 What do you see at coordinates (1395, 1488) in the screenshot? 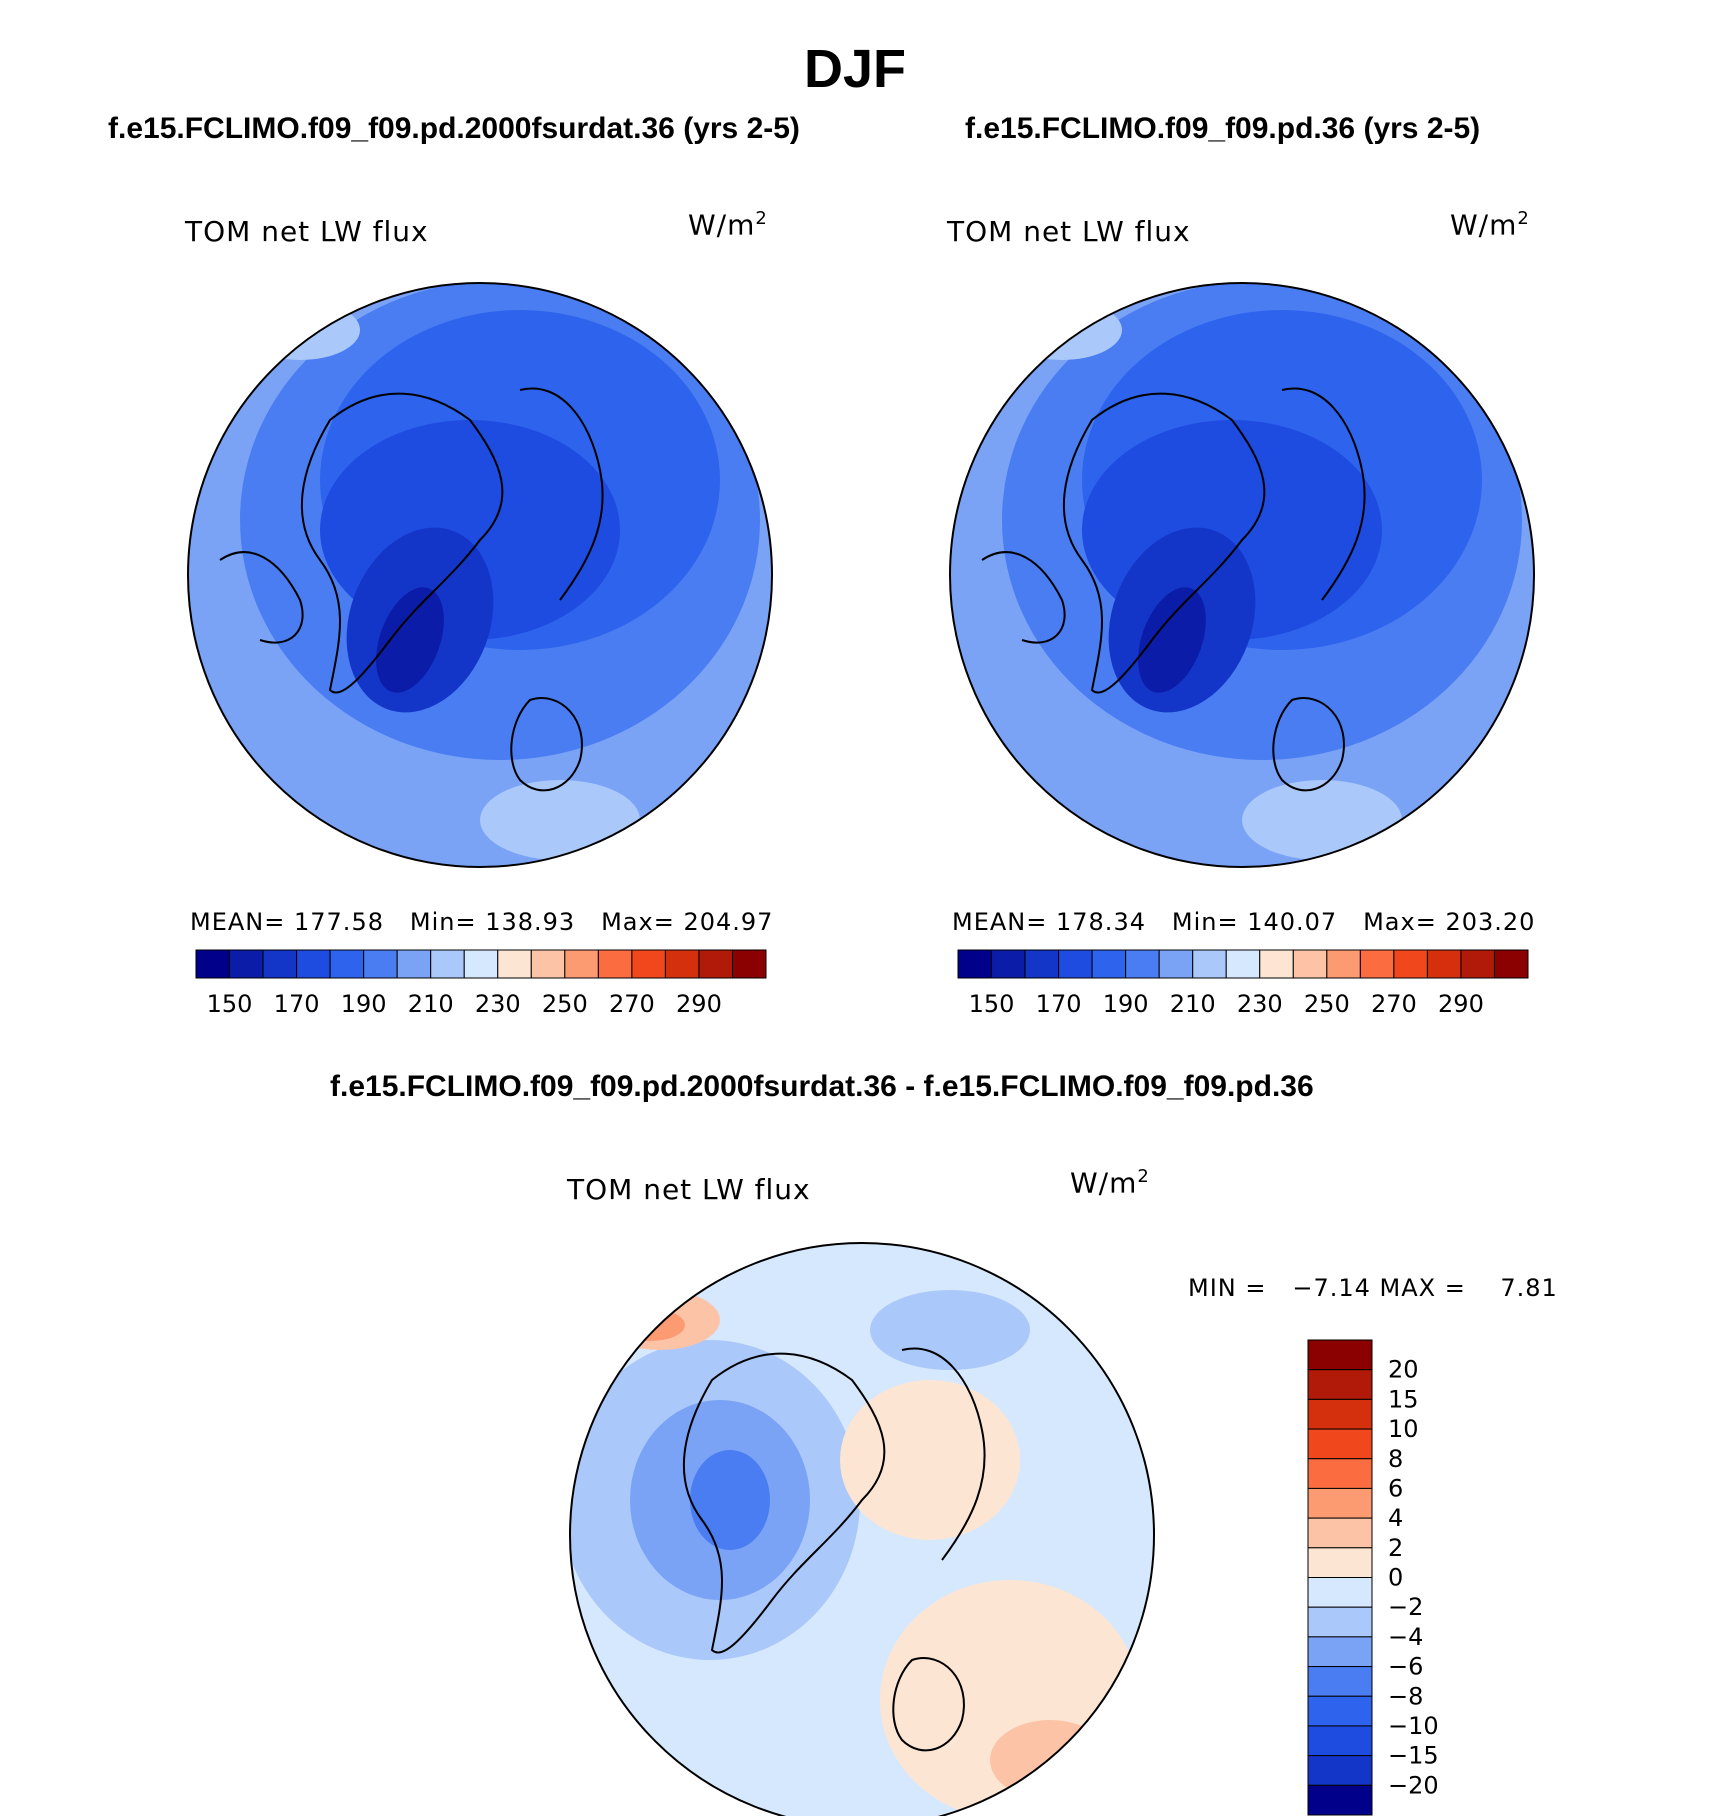
I see `colorbar-tick-label: 6` at bounding box center [1395, 1488].